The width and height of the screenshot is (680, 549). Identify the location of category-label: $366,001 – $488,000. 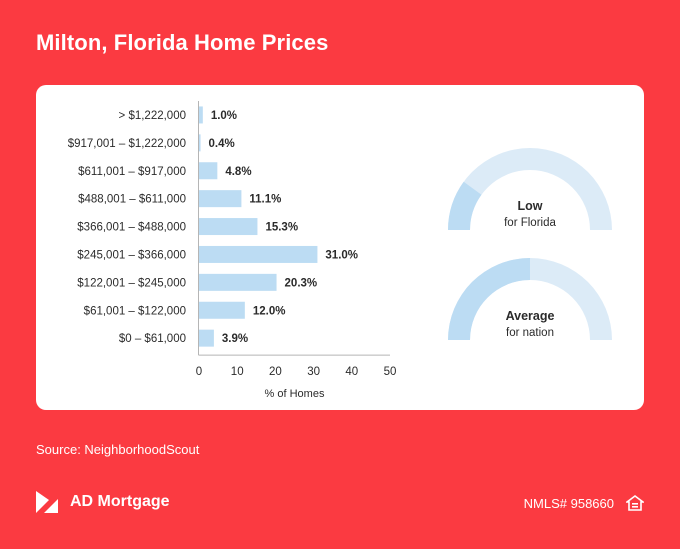
(131, 228).